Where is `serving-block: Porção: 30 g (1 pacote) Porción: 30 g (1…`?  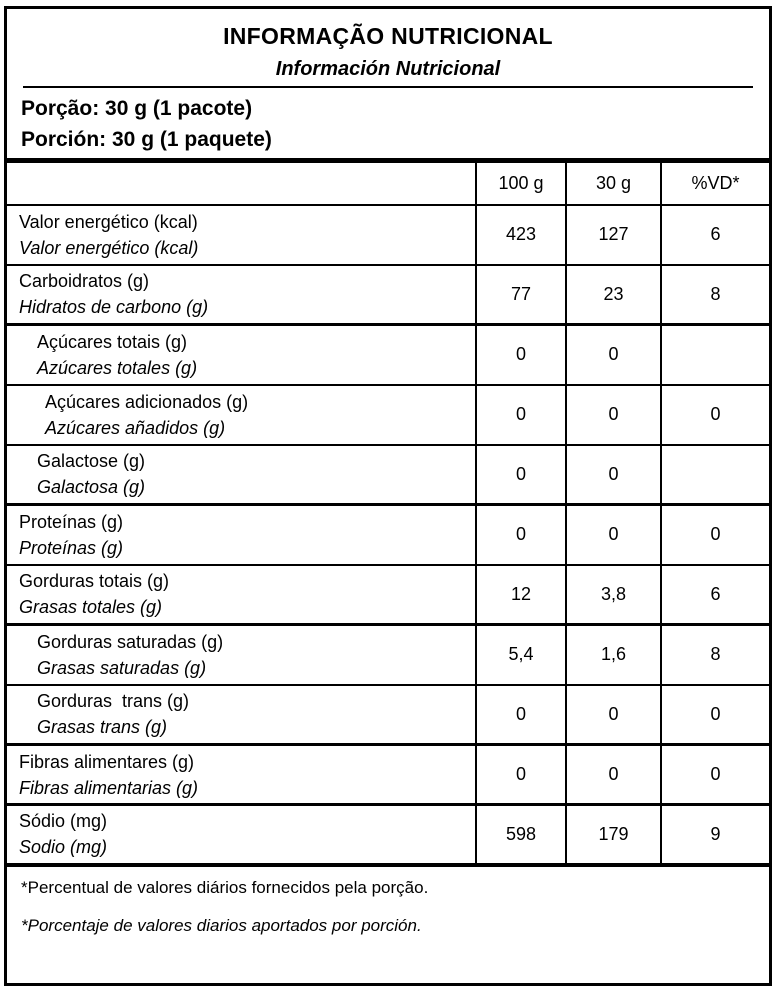
serving-block: Porção: 30 g (1 pacote) Porción: 30 g (1… is located at coordinates (388, 123).